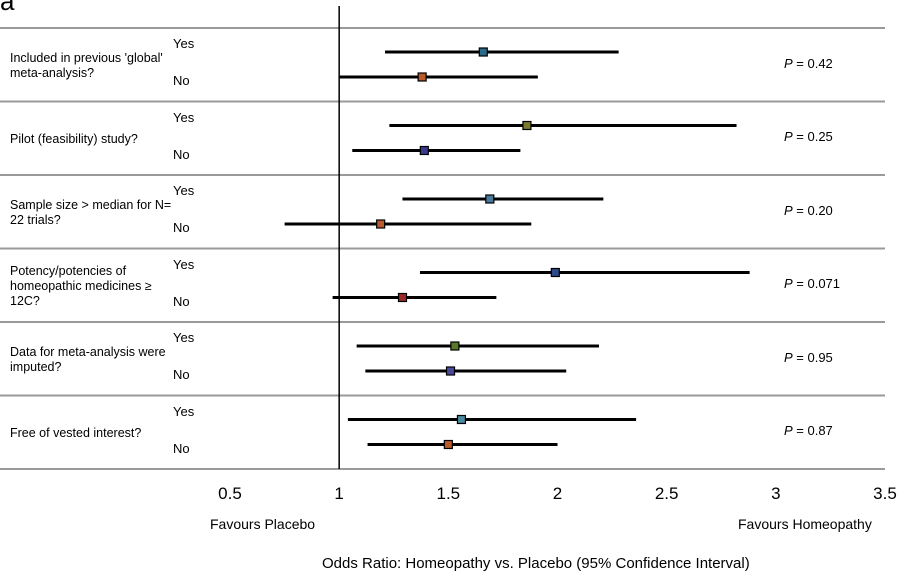 The width and height of the screenshot is (908, 574). What do you see at coordinates (339, 493) in the screenshot?
I see `x-tick-label: 1` at bounding box center [339, 493].